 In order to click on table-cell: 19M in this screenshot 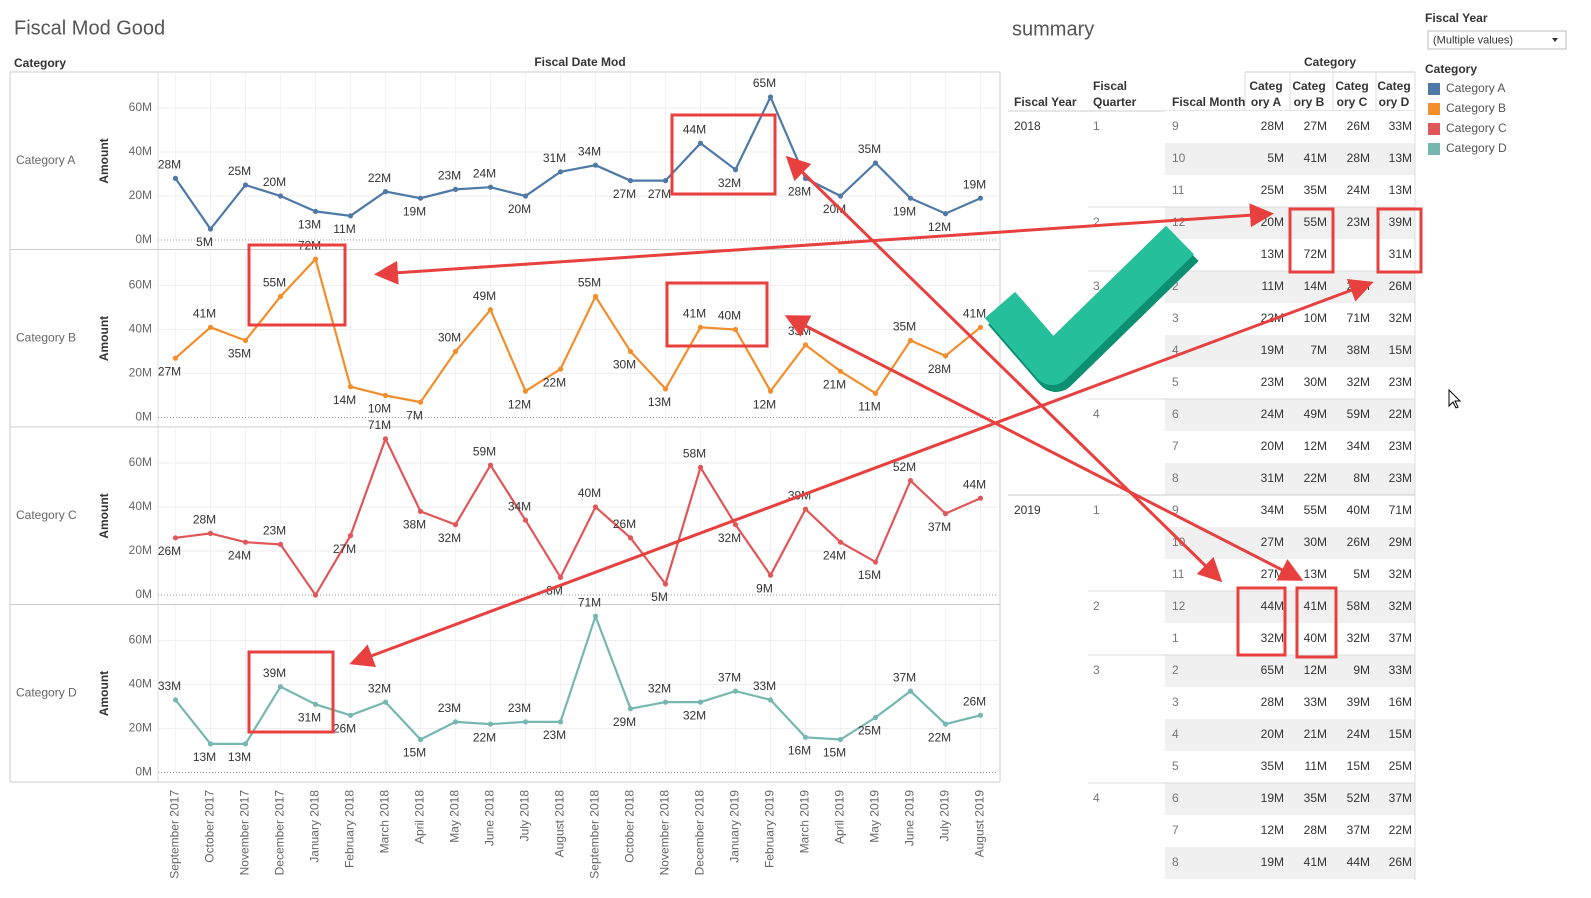, I will do `click(1272, 798)`.